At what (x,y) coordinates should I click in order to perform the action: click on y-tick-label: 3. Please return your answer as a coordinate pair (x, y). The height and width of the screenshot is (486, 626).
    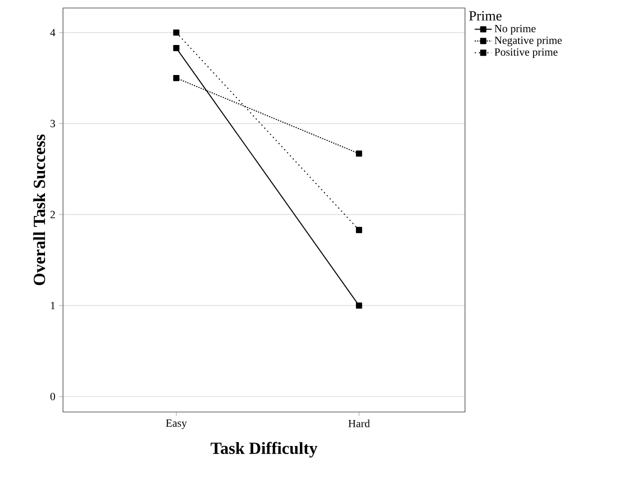
    Looking at the image, I should click on (53, 124).